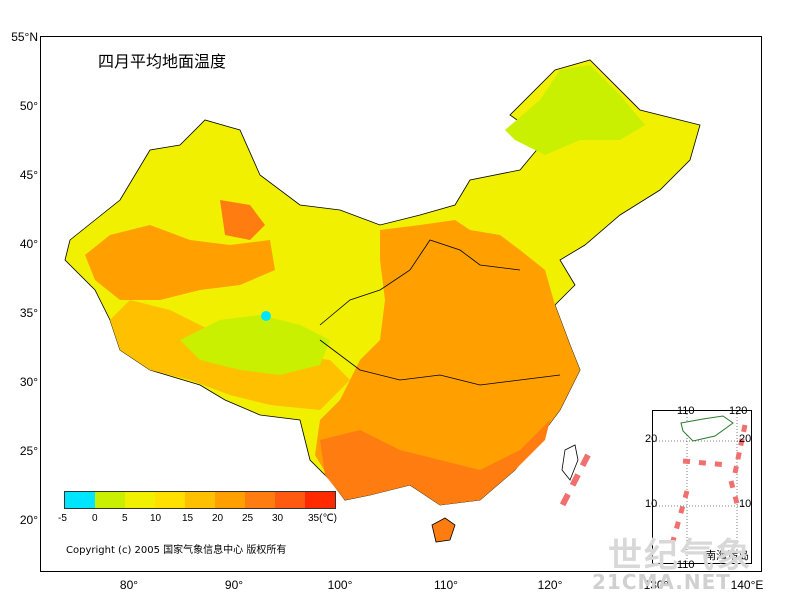 This screenshot has height=602, width=802. I want to click on watermark-logo: 世纪气象, so click(680, 556).